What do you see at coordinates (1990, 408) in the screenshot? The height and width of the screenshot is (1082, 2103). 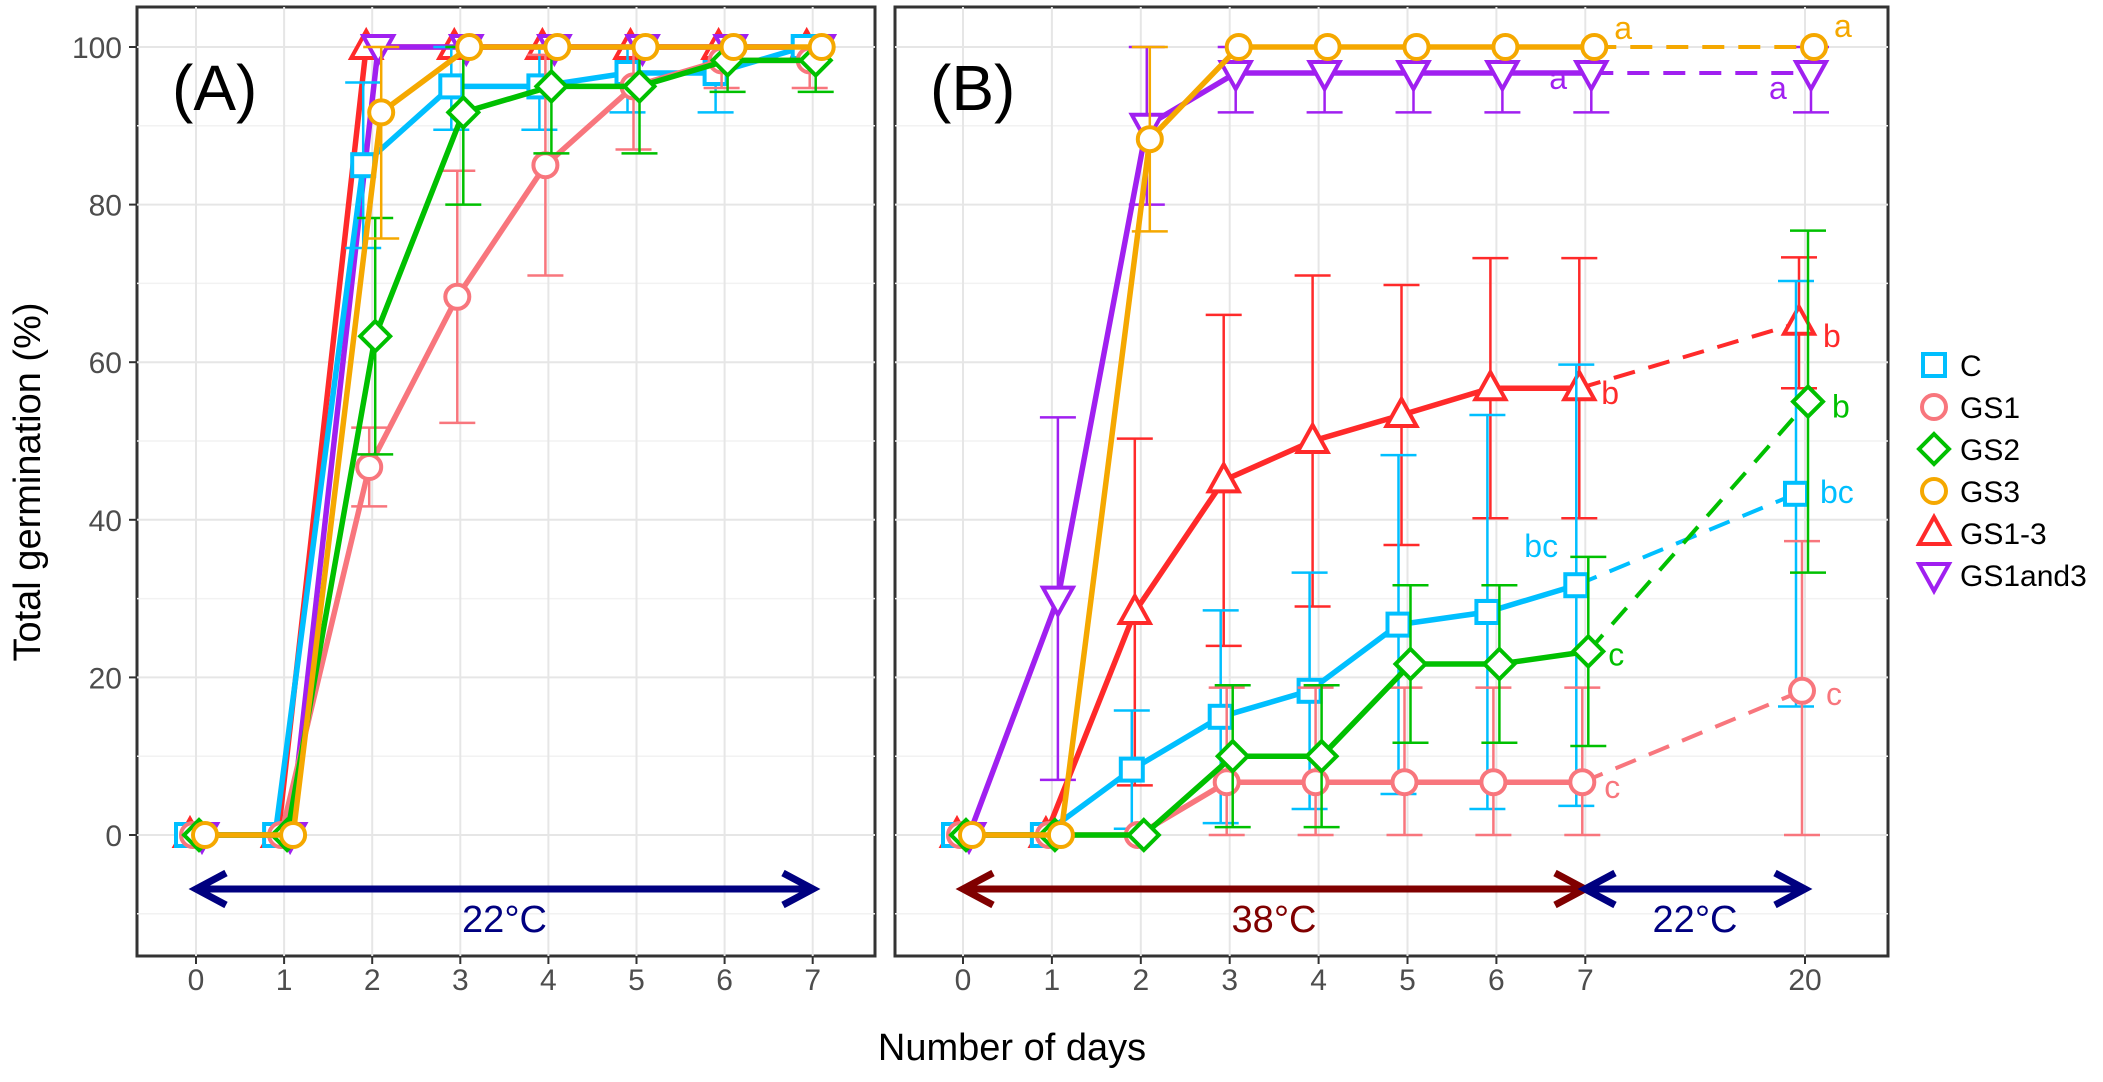 I see `legend-label: GS1` at bounding box center [1990, 408].